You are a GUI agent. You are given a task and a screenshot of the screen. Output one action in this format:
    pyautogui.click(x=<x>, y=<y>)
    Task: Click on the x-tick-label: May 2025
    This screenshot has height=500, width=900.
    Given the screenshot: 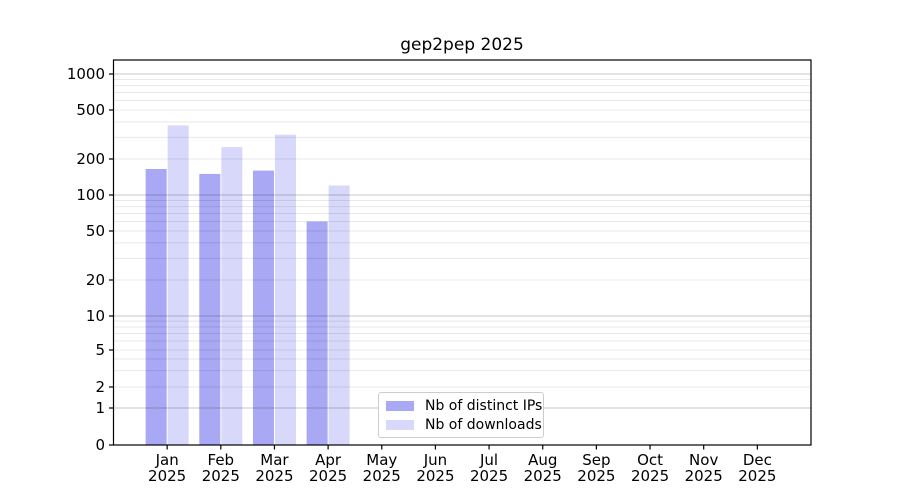 What is the action you would take?
    pyautogui.click(x=382, y=468)
    